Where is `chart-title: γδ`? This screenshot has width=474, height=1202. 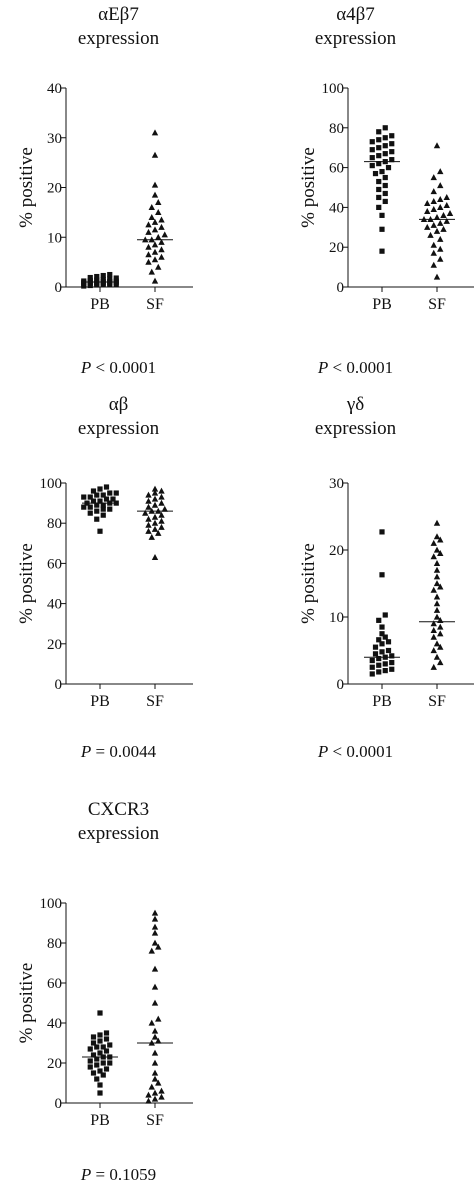 chart-title: γδ is located at coordinates (355, 404).